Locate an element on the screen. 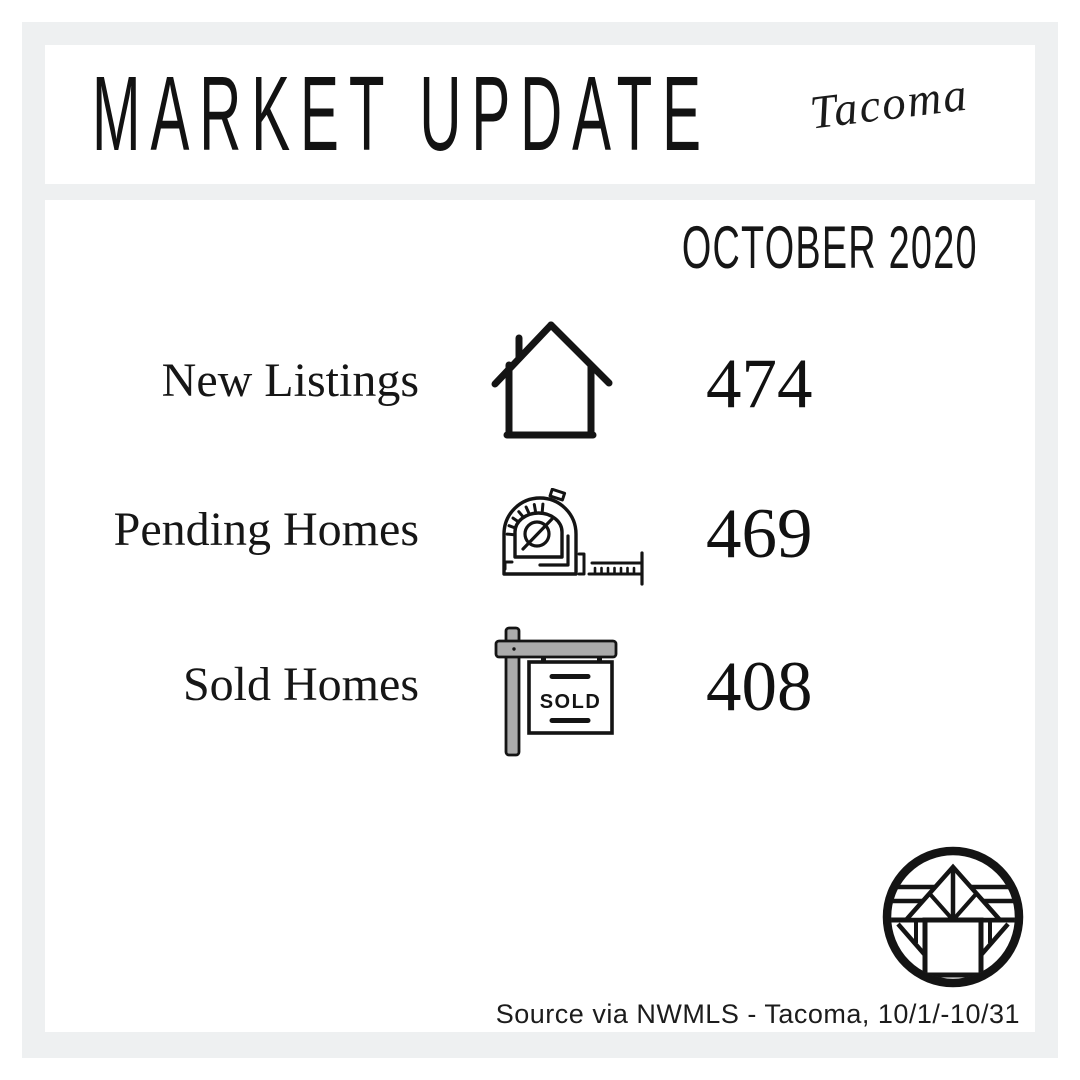 This screenshot has height=1080, width=1080. house-truss-emblem-icon is located at coordinates (953, 917).